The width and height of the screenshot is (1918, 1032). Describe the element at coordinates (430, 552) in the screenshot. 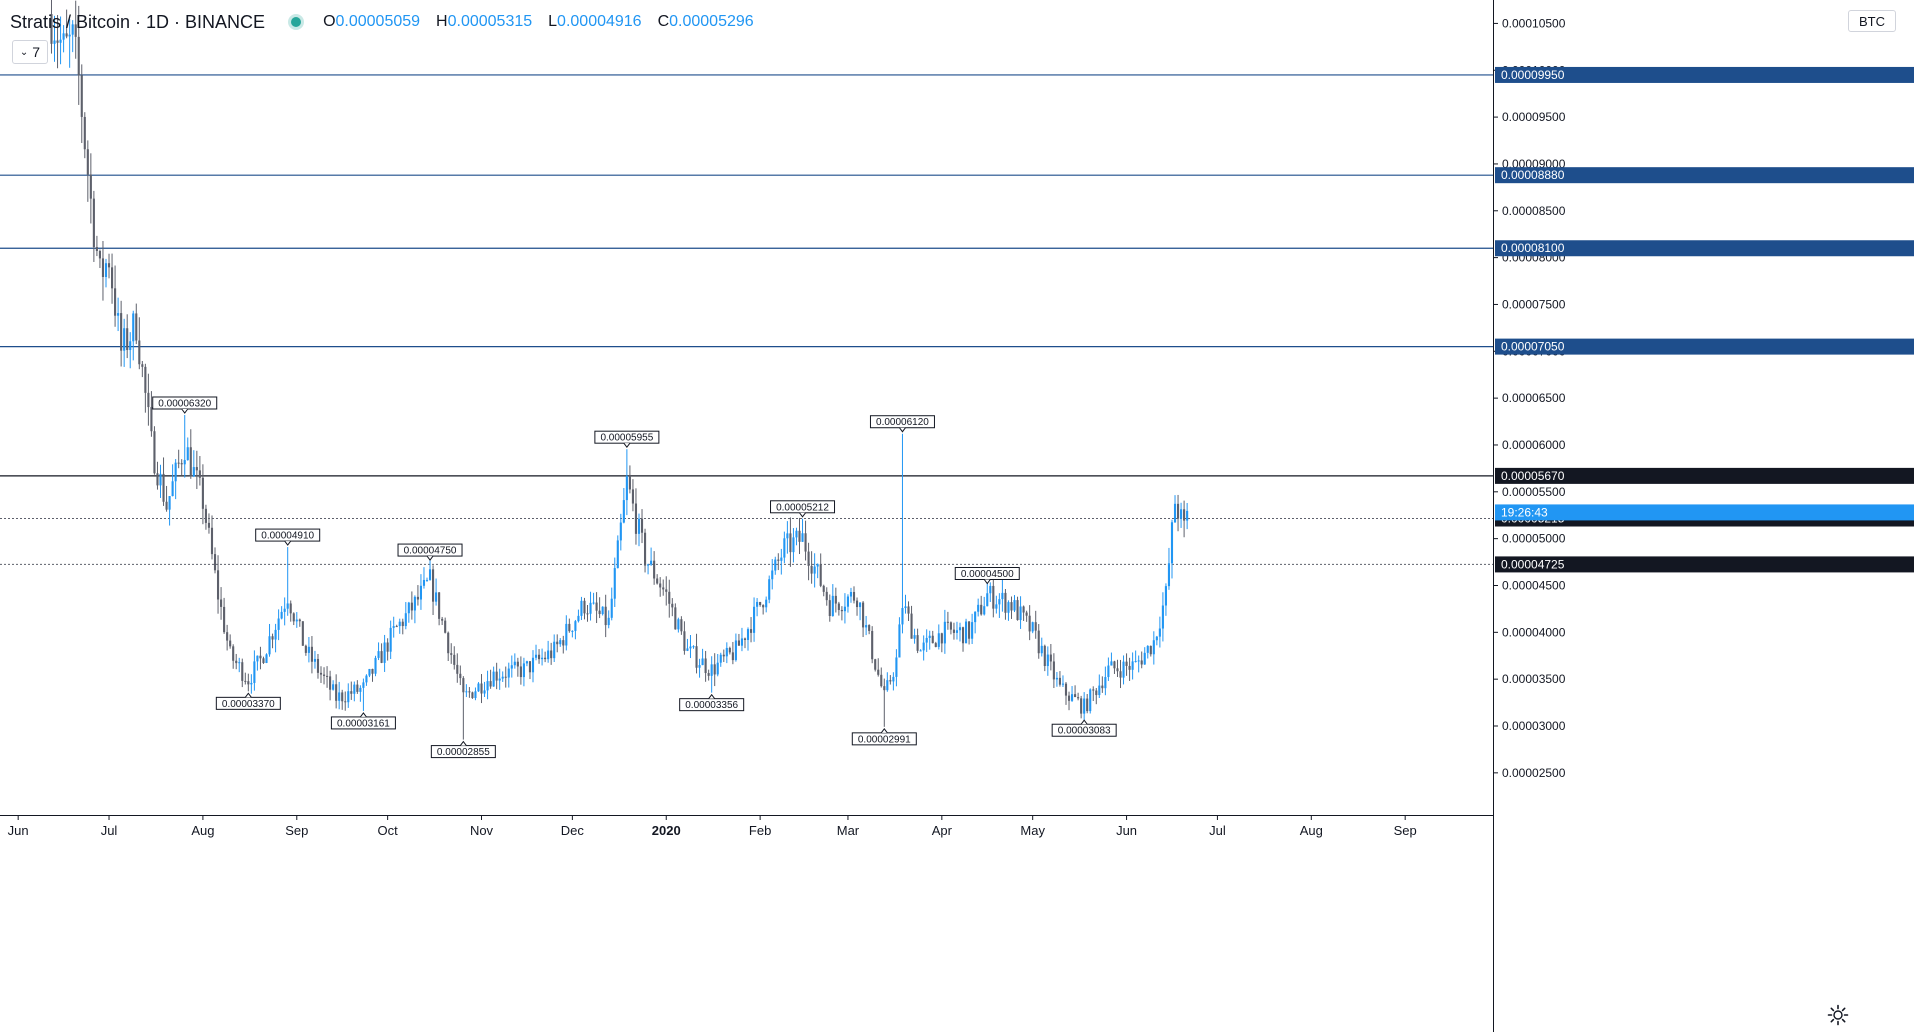

I see `price-callout: 0.00004750` at that location.